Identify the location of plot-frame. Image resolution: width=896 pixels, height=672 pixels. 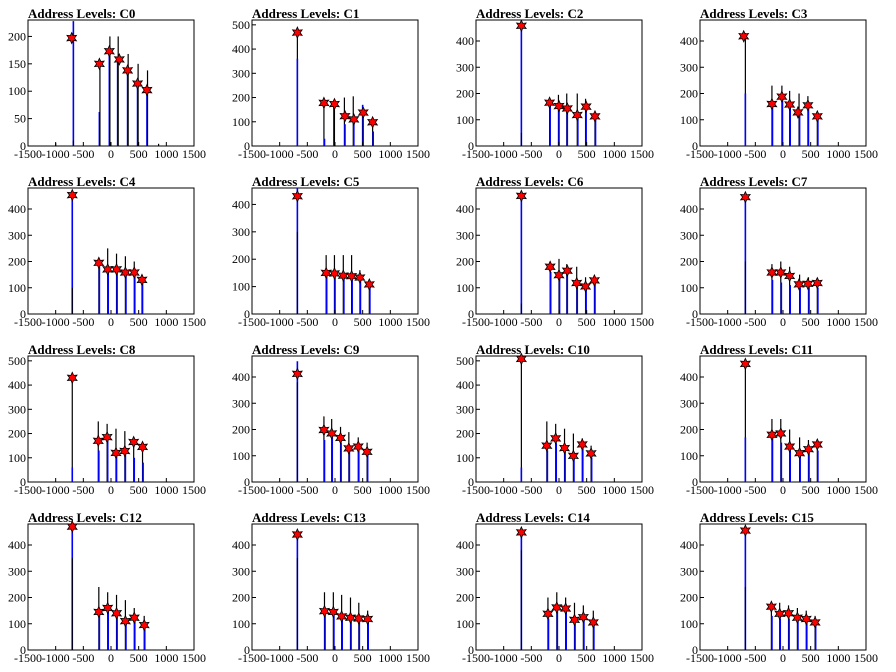
(111, 587).